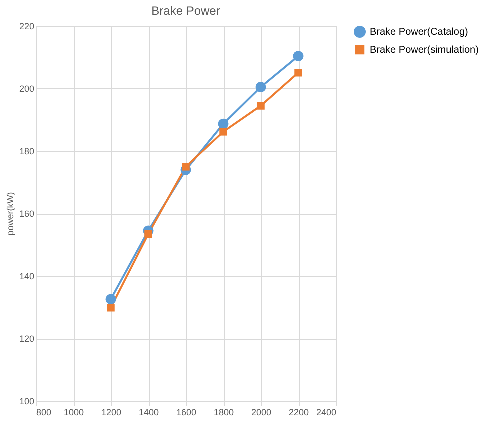  Describe the element at coordinates (26, 401) in the screenshot. I see `y-tick-label: 100` at that location.